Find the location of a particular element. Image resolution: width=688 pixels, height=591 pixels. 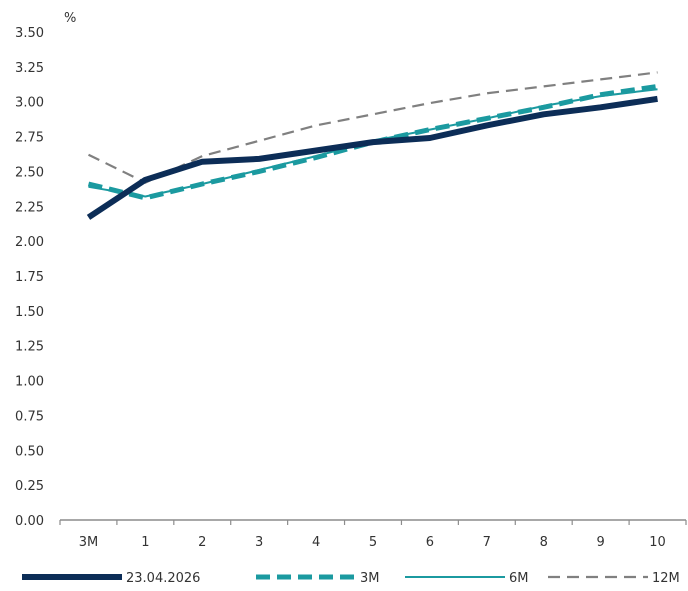

x-tick-label: 1 is located at coordinates (145, 542).